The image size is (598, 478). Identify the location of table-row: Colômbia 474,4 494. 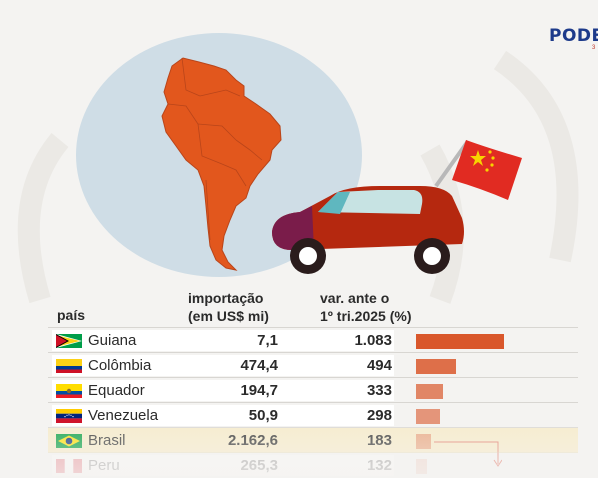
(313, 365).